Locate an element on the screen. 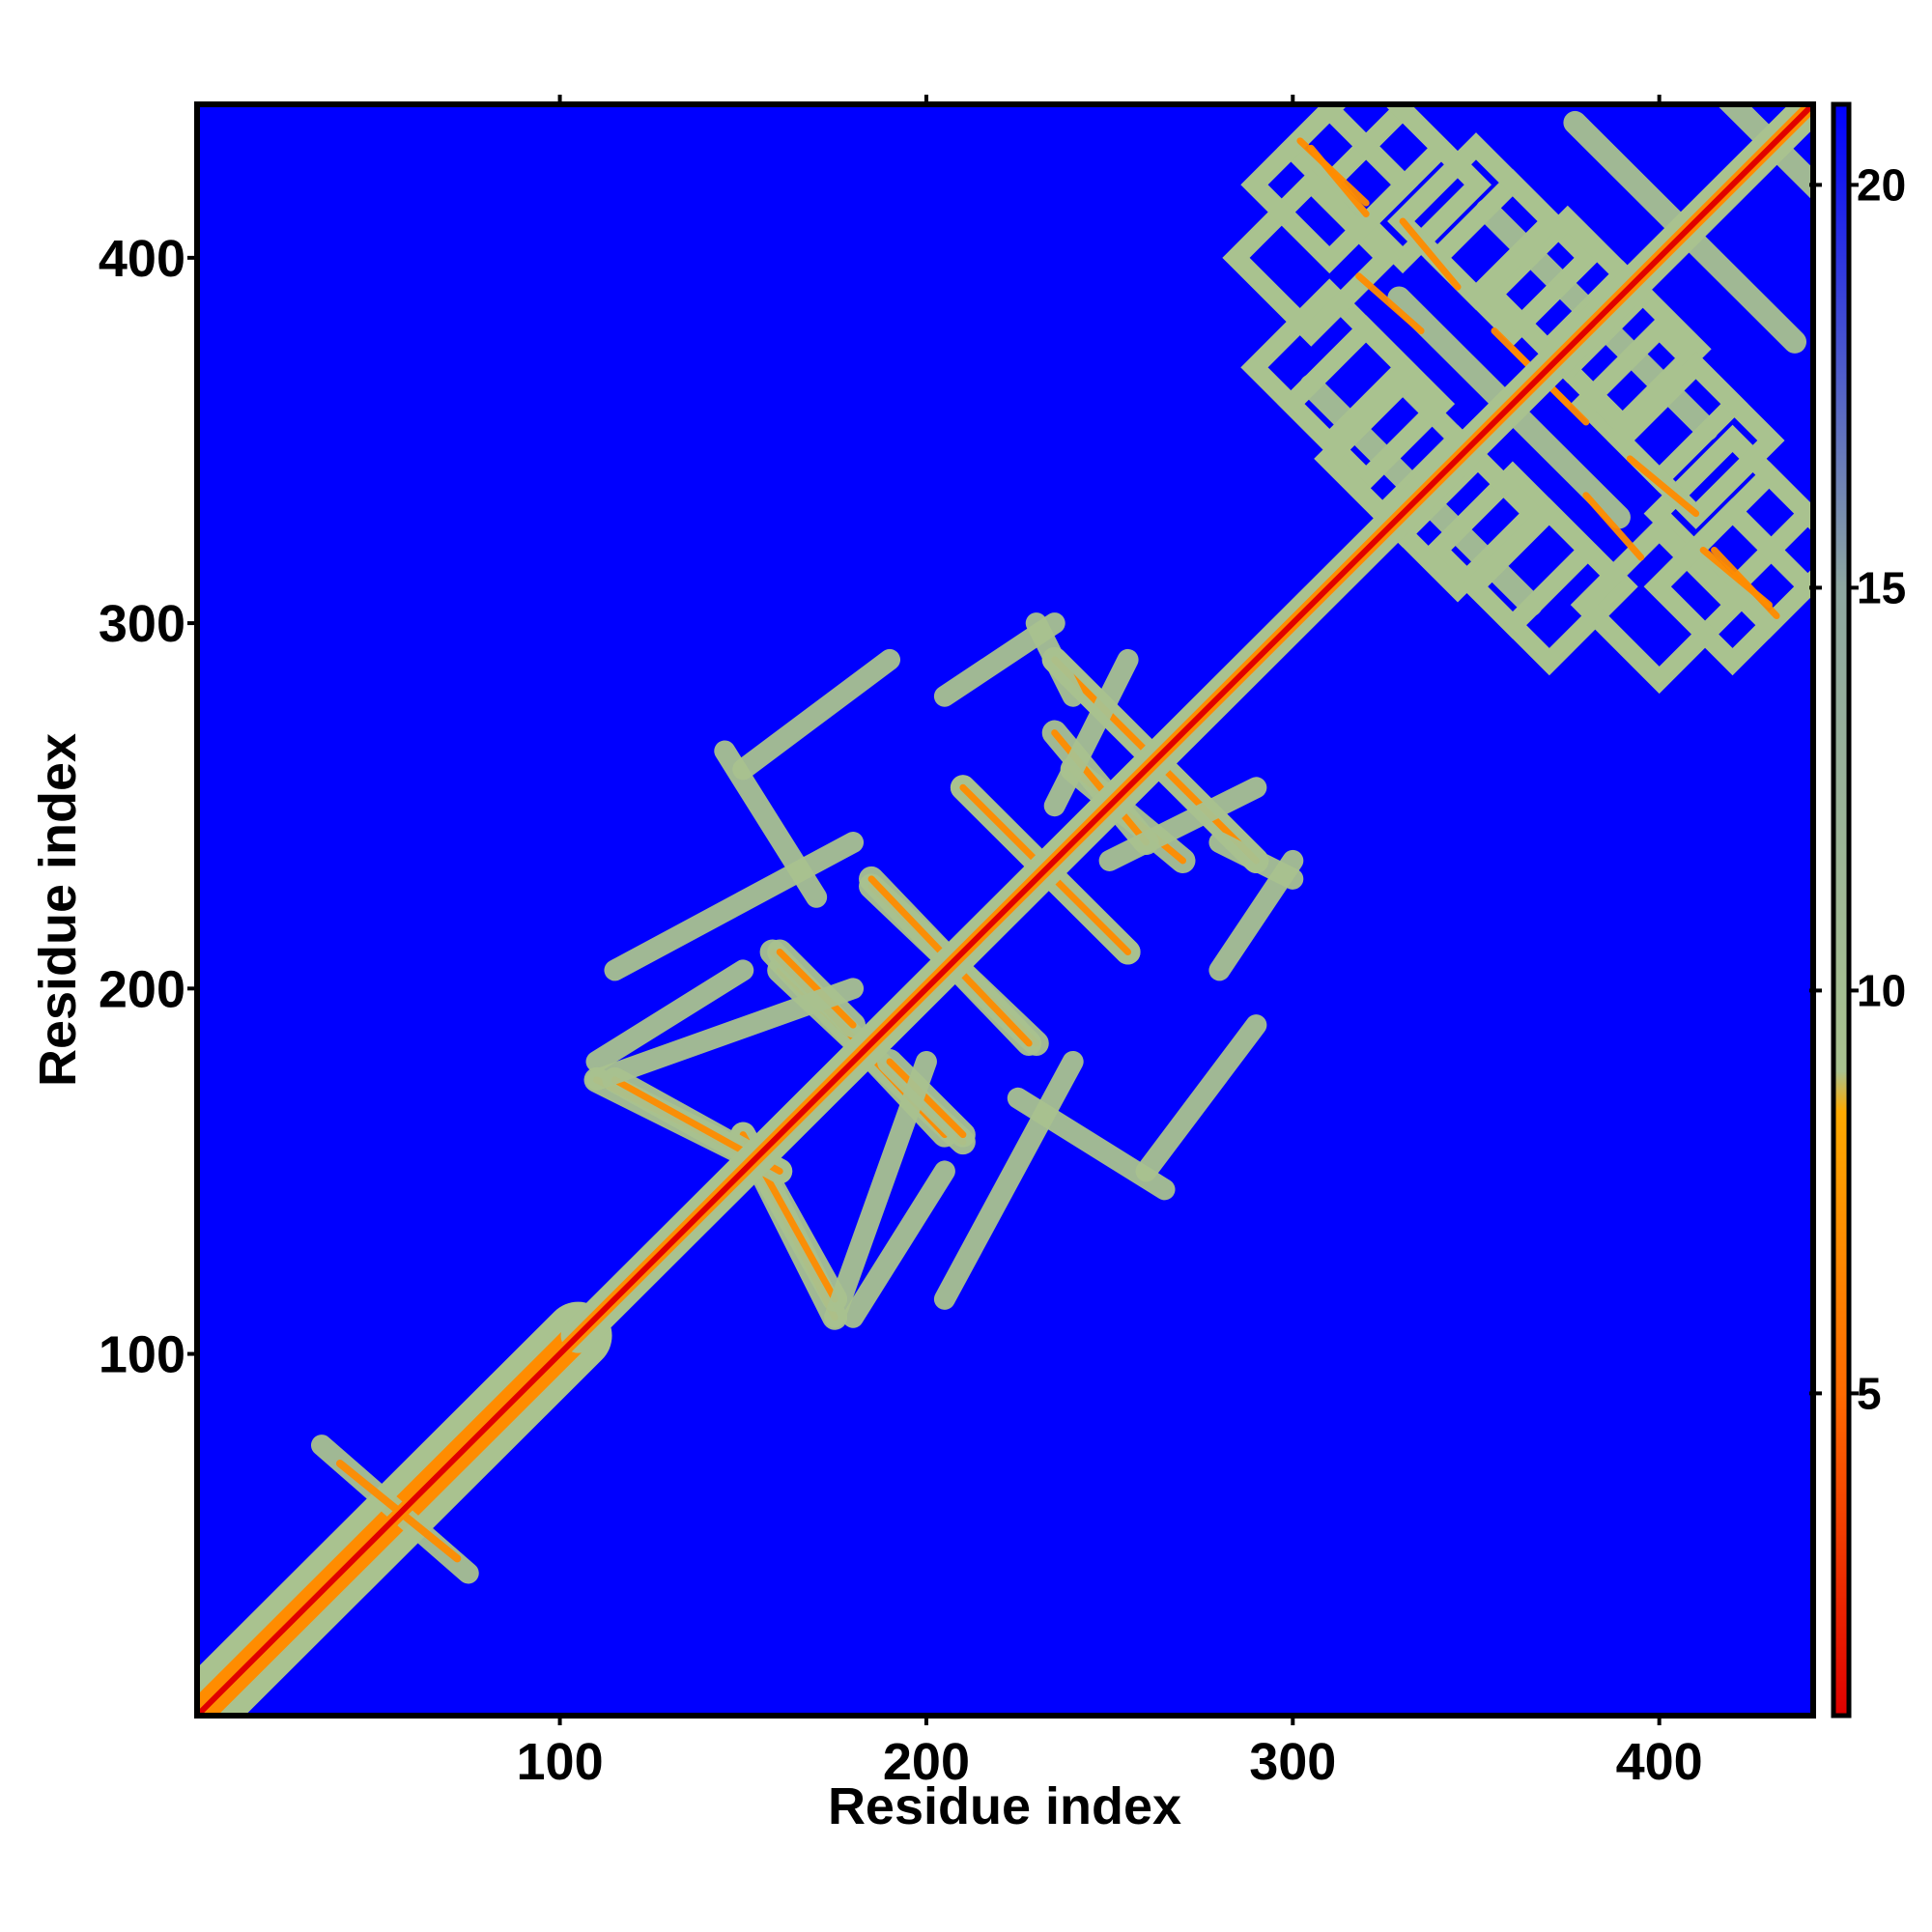 This screenshot has height=1932, width=1932. colorbar-tick-label: 10 is located at coordinates (1881, 990).